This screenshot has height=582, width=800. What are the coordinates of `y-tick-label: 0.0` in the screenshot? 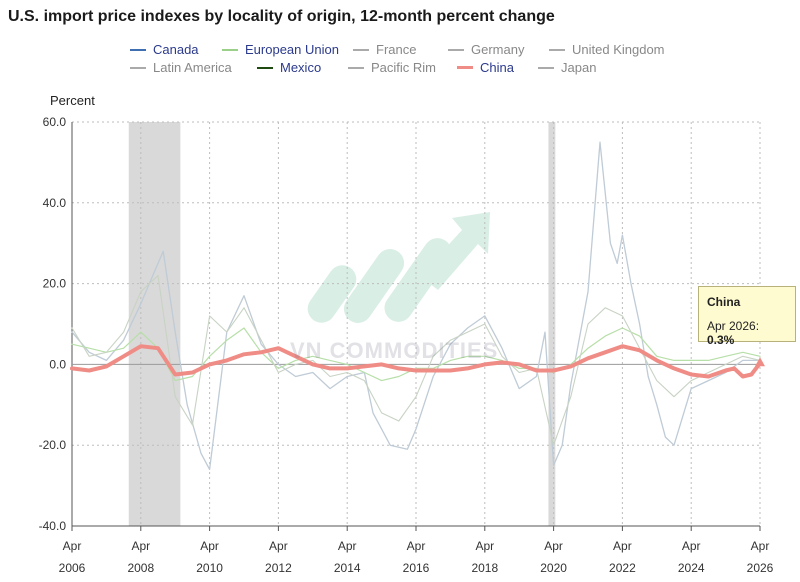 It's located at (57, 364).